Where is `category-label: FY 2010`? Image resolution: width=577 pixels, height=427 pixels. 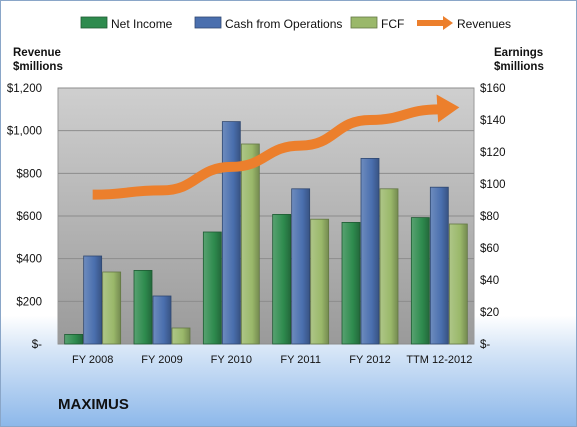 category-label: FY 2010 is located at coordinates (231, 360).